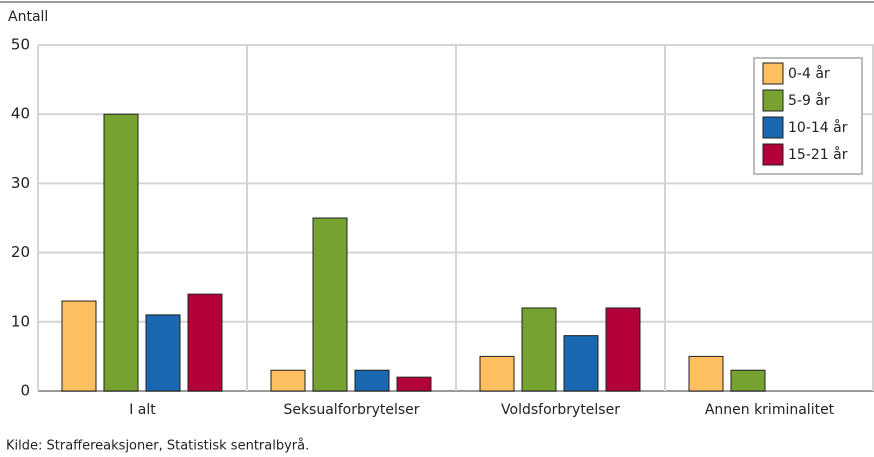  Describe the element at coordinates (809, 100) in the screenshot. I see `legend-label: 5-9 år` at that location.